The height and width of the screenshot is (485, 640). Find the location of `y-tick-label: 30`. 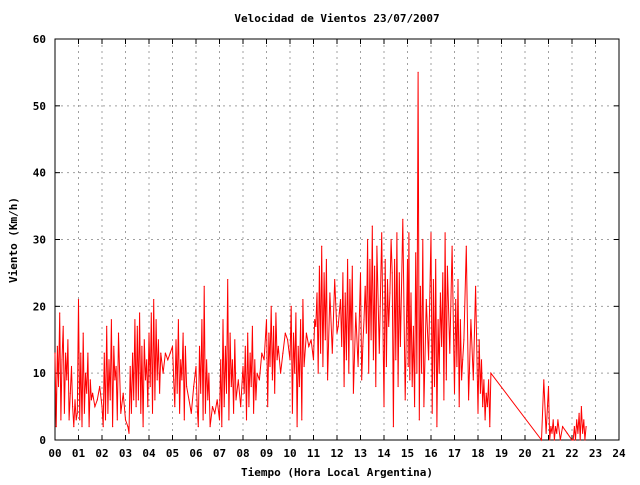

y-tick-label: 30 is located at coordinates (39, 240).